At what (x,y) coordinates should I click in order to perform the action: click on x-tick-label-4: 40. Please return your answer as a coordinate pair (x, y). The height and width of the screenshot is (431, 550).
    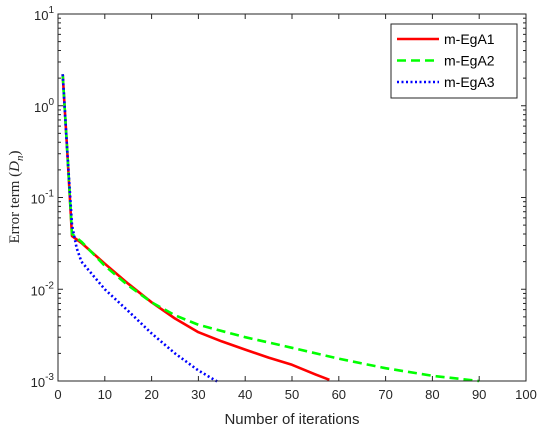
    Looking at the image, I should click on (245, 394).